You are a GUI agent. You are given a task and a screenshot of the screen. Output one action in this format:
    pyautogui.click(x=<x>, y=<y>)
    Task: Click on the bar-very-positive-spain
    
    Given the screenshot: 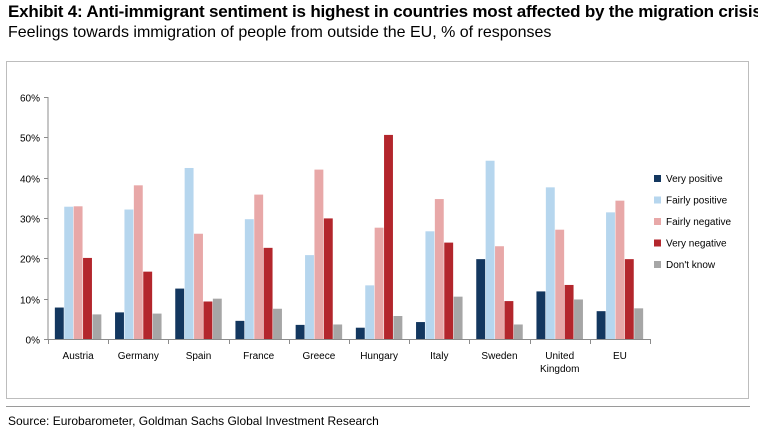 What is the action you would take?
    pyautogui.click(x=180, y=313)
    